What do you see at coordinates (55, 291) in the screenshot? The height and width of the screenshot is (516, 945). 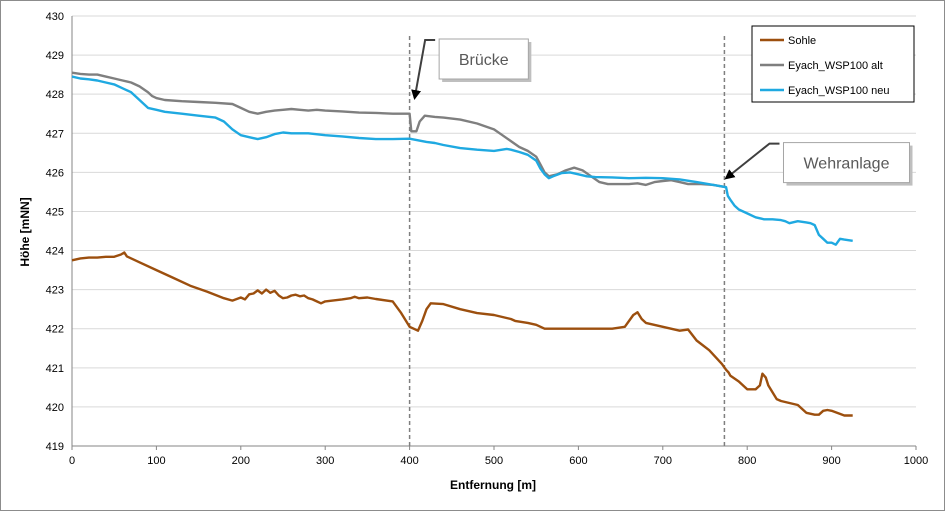 I see `y-tick-label: 423` at bounding box center [55, 291].